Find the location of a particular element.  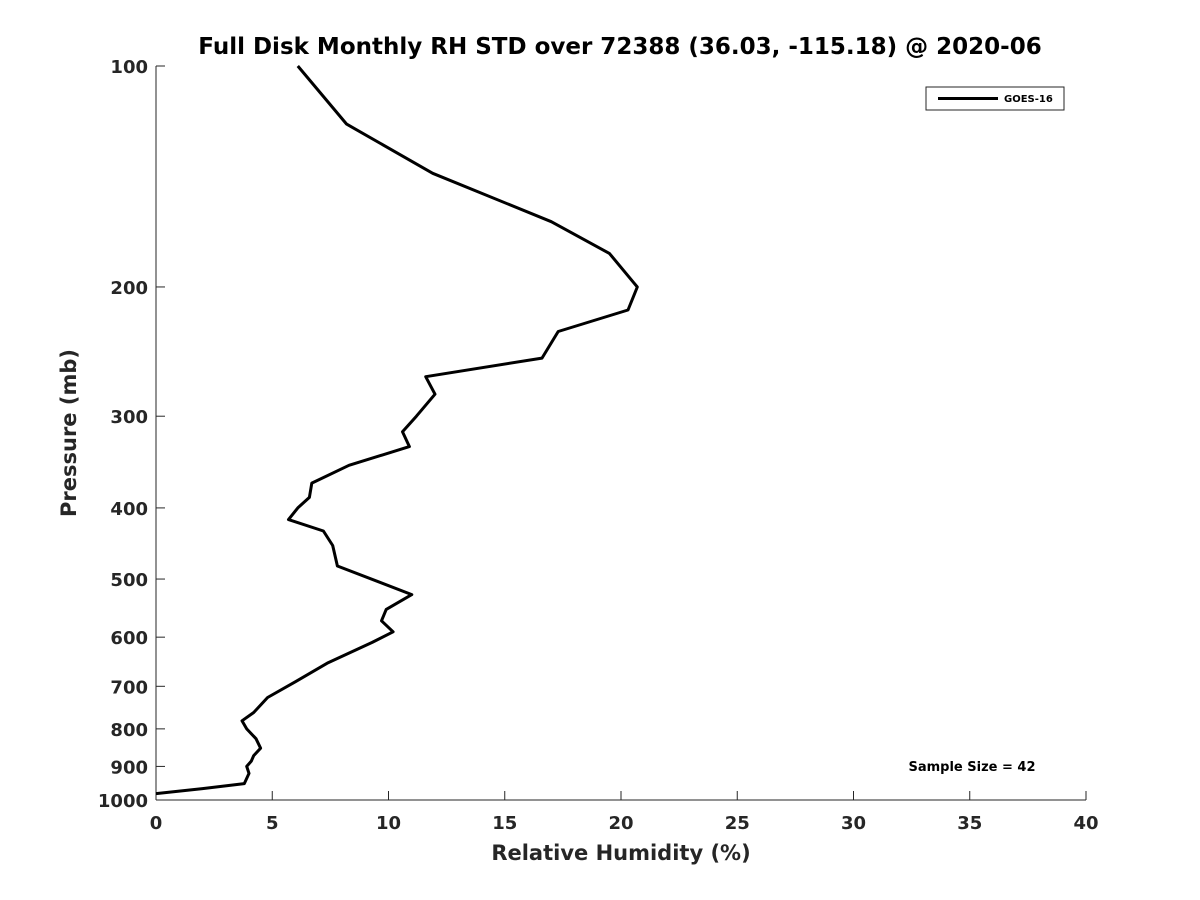

sample-size-annotation: Sample Size = 42 is located at coordinates (971, 767).